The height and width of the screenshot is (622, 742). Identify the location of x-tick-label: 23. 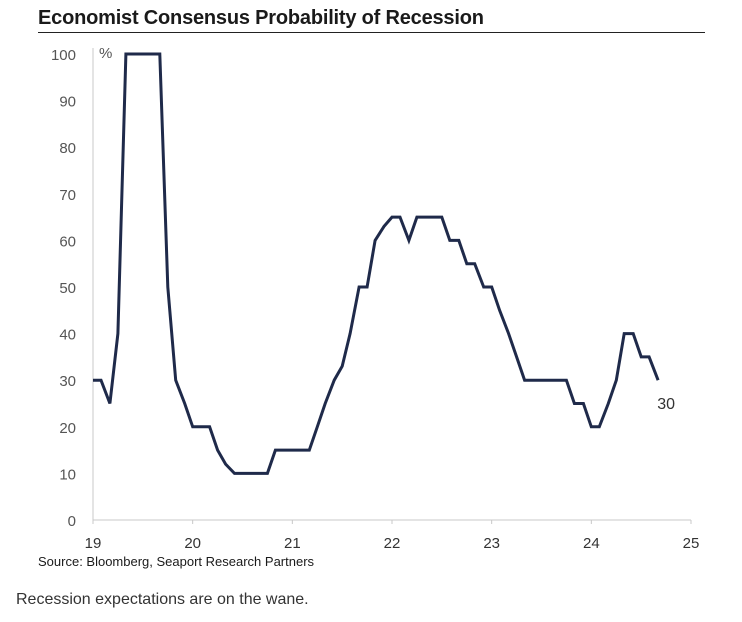
(491, 543).